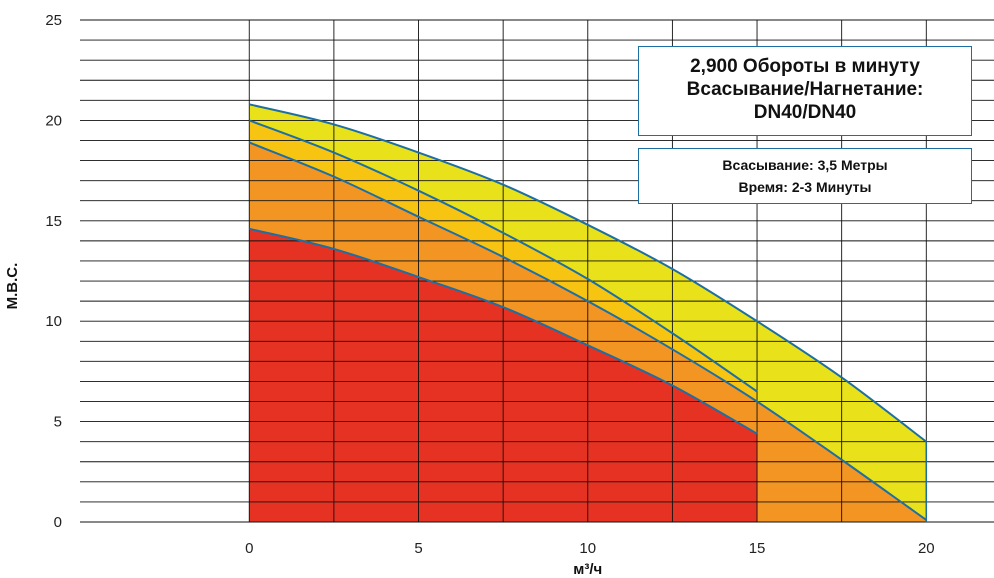 The width and height of the screenshot is (994, 578). What do you see at coordinates (53, 321) in the screenshot?
I see `y-tick-label: 10` at bounding box center [53, 321].